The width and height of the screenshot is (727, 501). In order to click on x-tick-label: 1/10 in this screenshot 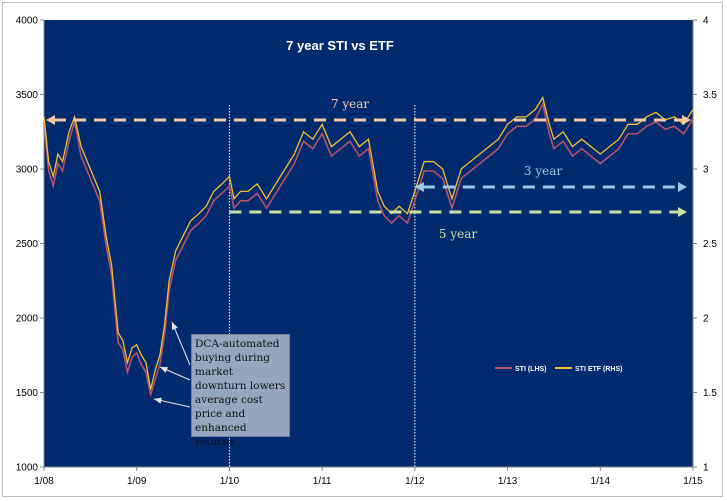, I will do `click(230, 481)`.